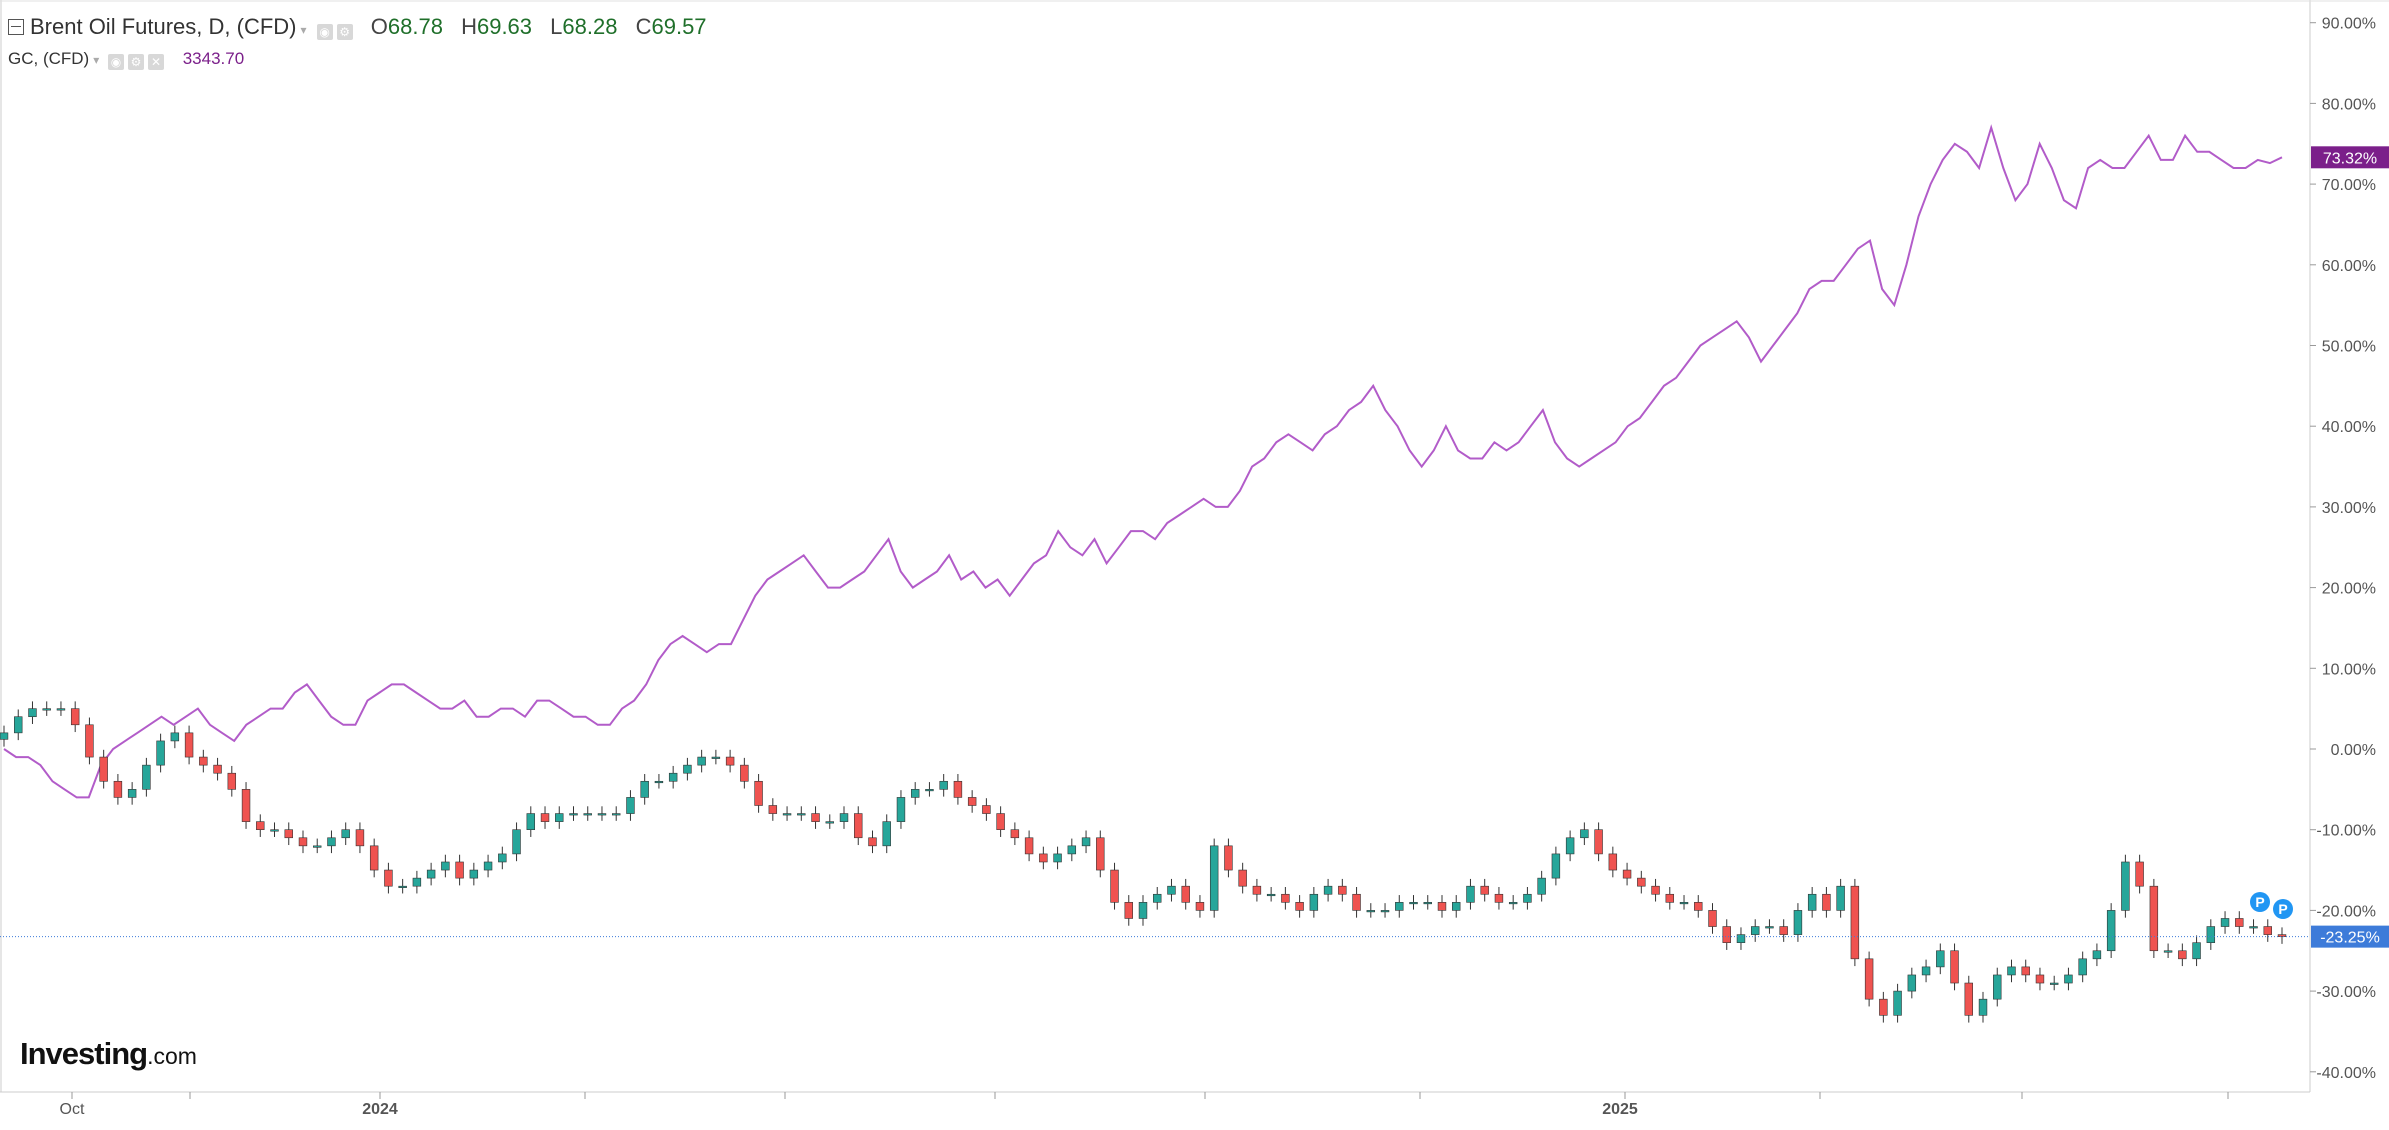  Describe the element at coordinates (2349, 185) in the screenshot. I see `y-tick-label: 70.00%` at that location.